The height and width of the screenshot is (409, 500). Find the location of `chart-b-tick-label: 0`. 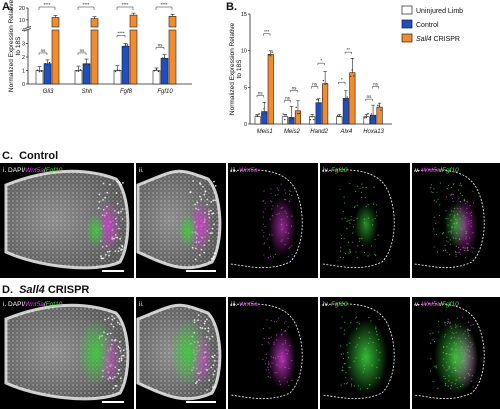

chart-b-tick-label: 0 is located at coordinates (245, 125).